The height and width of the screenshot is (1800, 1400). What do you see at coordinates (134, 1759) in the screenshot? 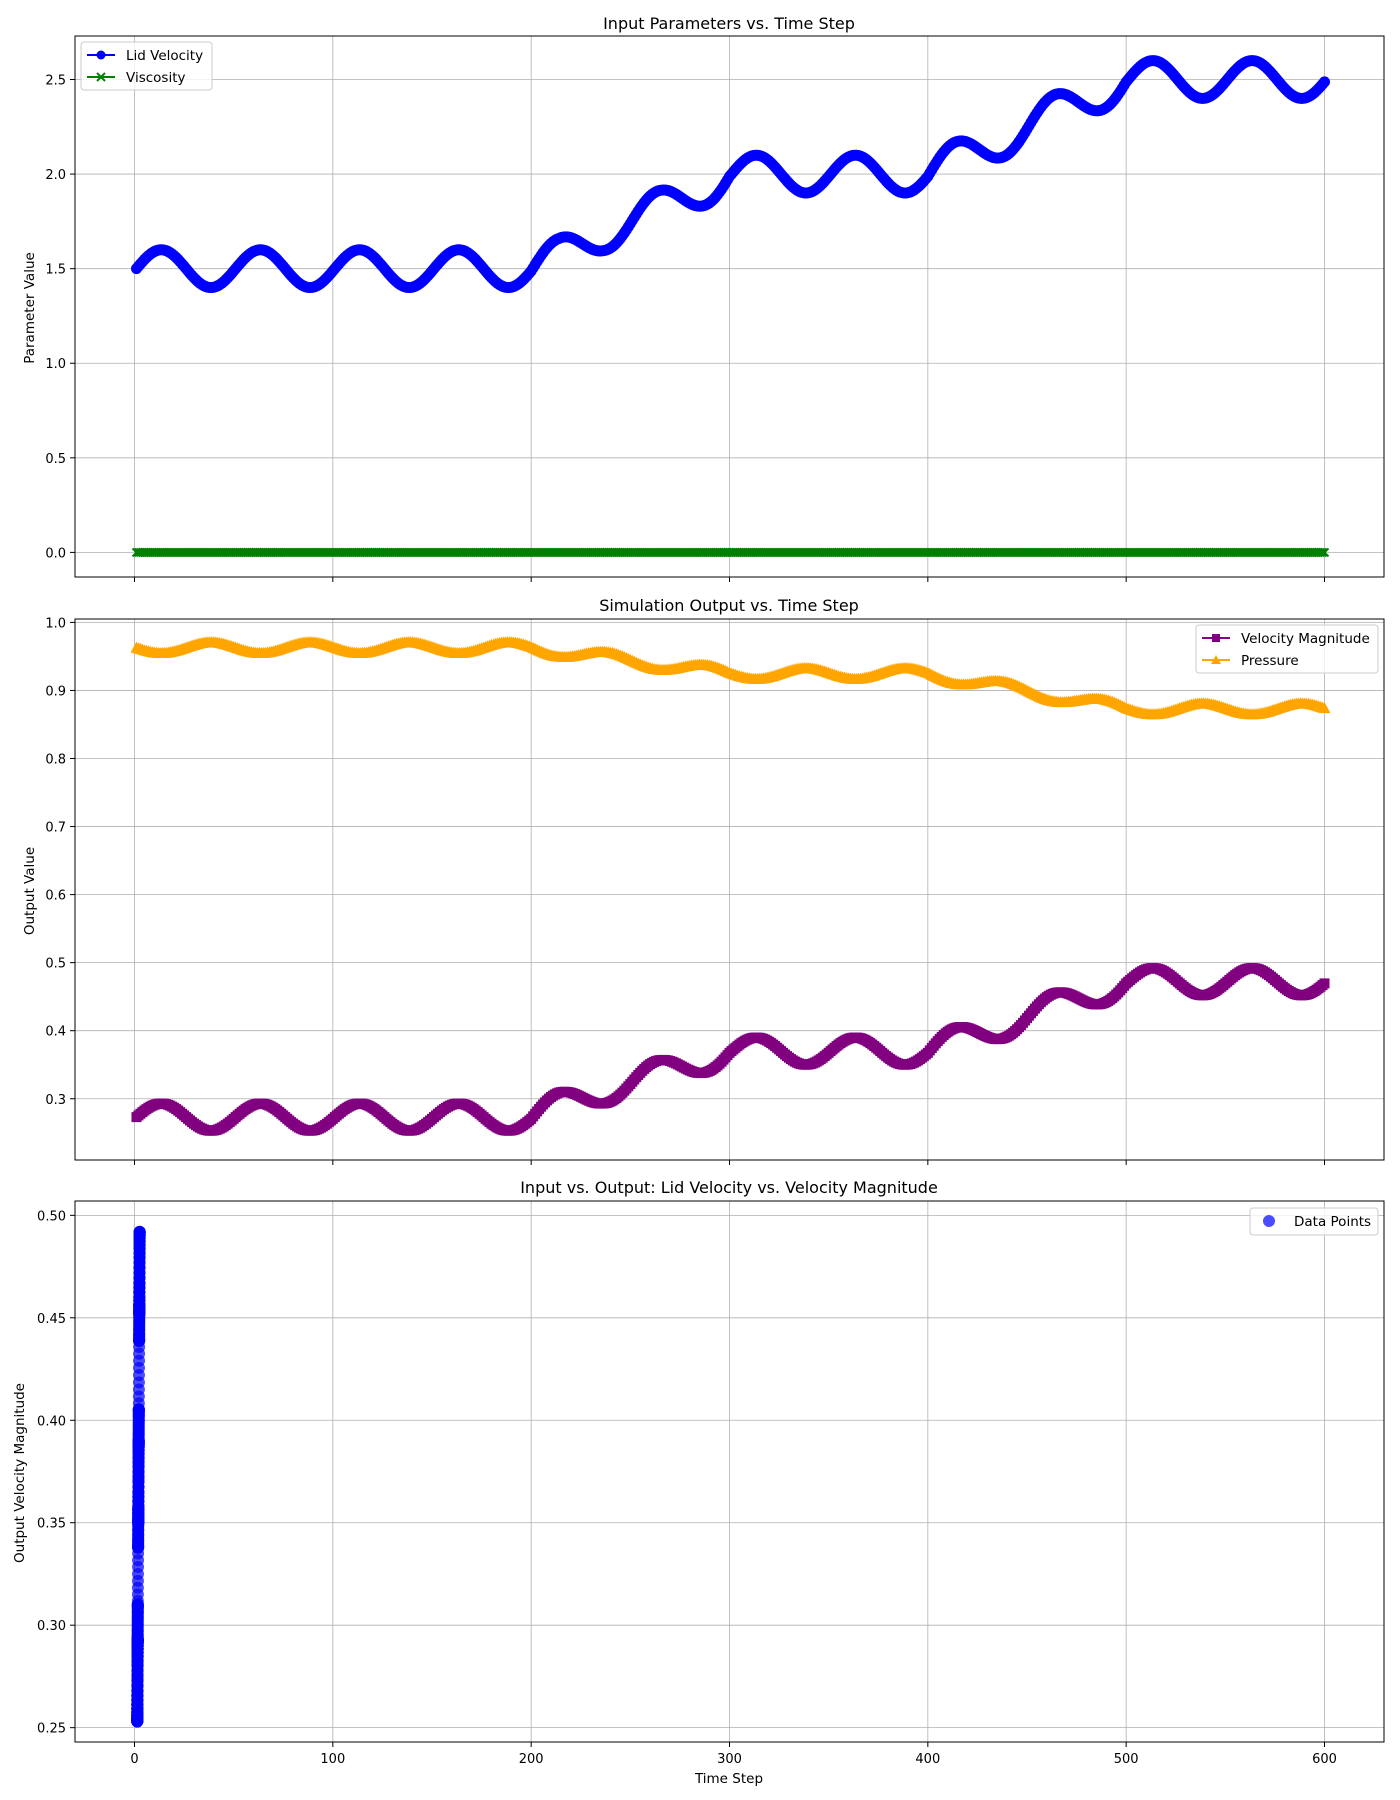
I see `x-tick-label: 0` at bounding box center [134, 1759].